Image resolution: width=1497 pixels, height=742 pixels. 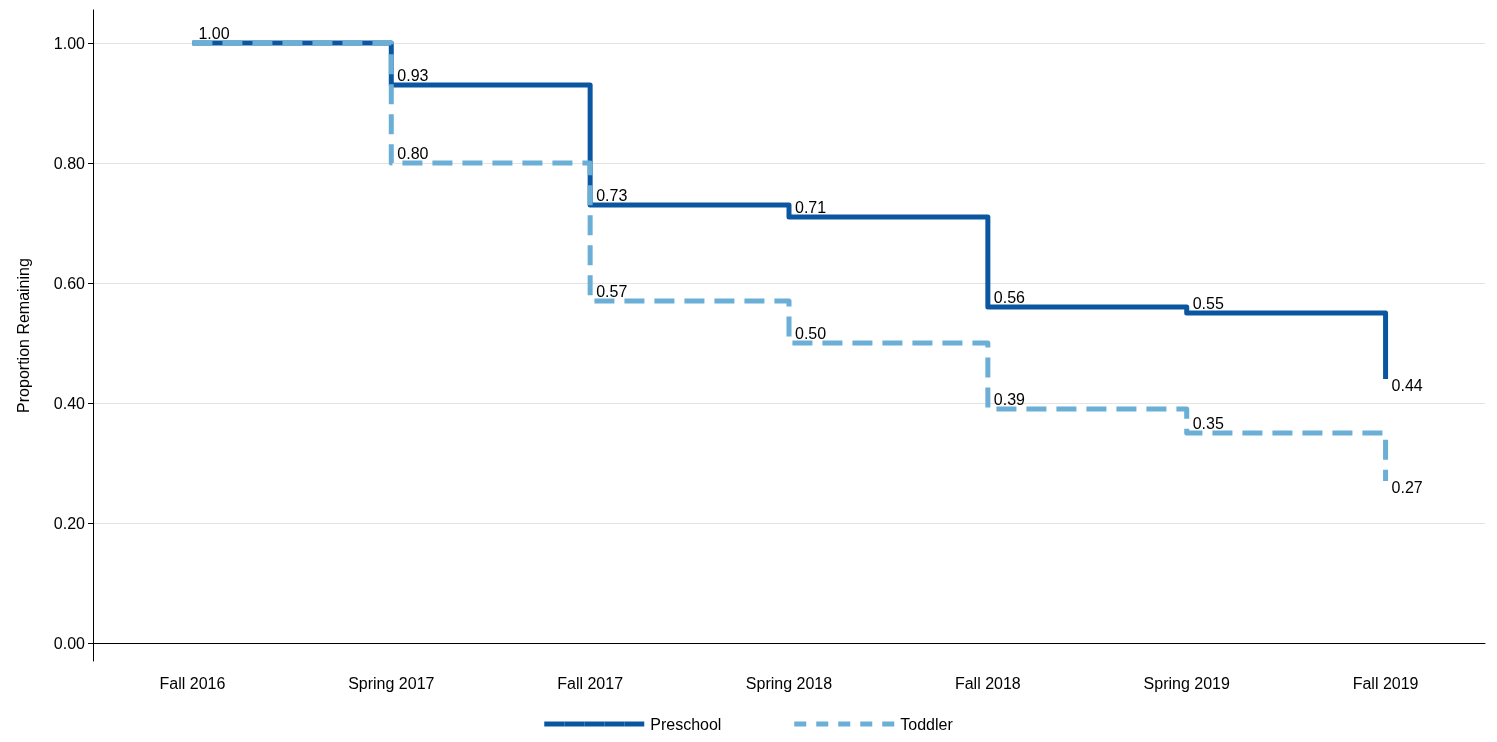 I want to click on y-tick-label: 0.40, so click(x=69, y=403).